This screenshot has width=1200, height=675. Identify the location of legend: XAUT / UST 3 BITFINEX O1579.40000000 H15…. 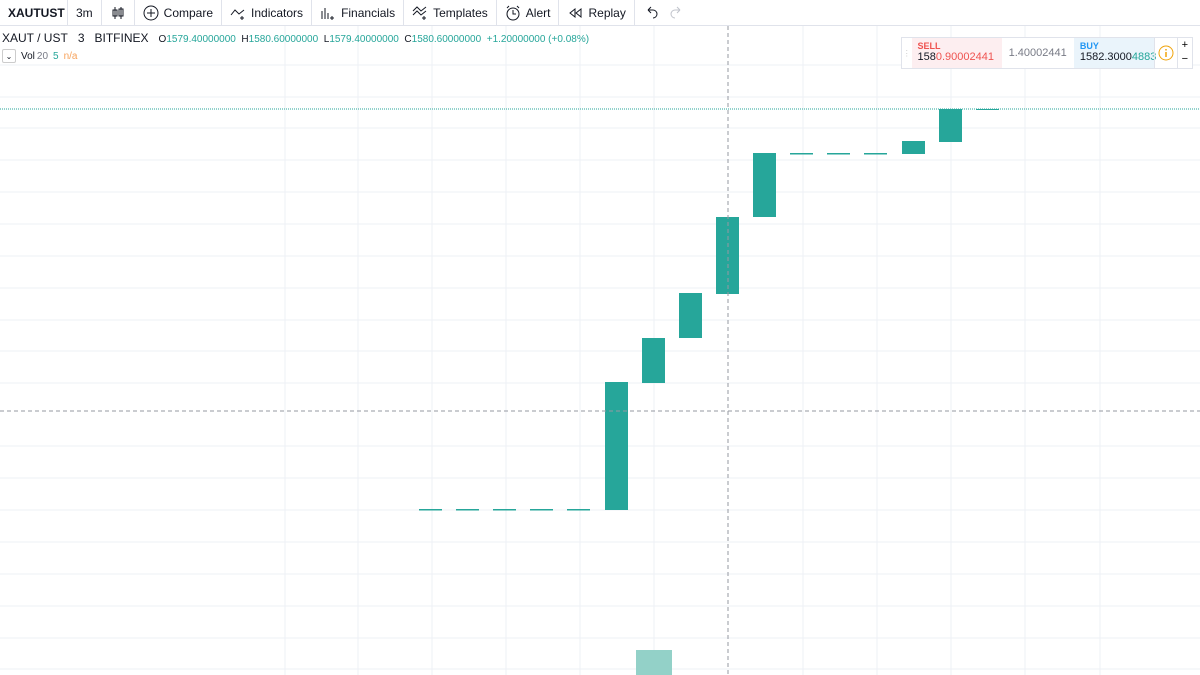
(295, 38).